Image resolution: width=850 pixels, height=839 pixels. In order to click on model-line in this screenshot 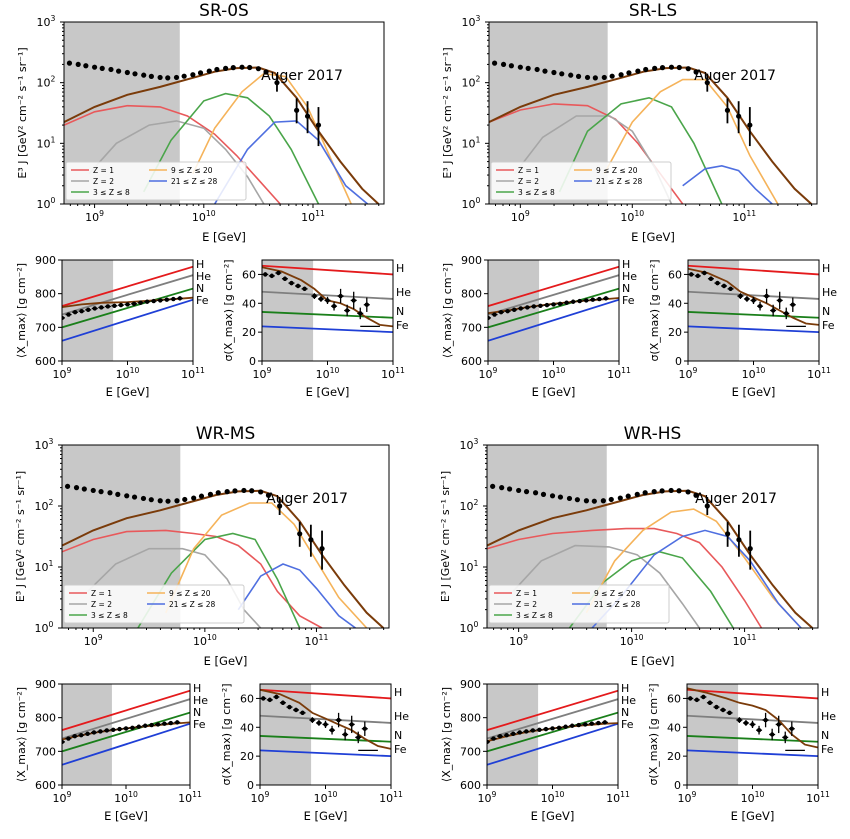, I will do `click(753, 296)`.